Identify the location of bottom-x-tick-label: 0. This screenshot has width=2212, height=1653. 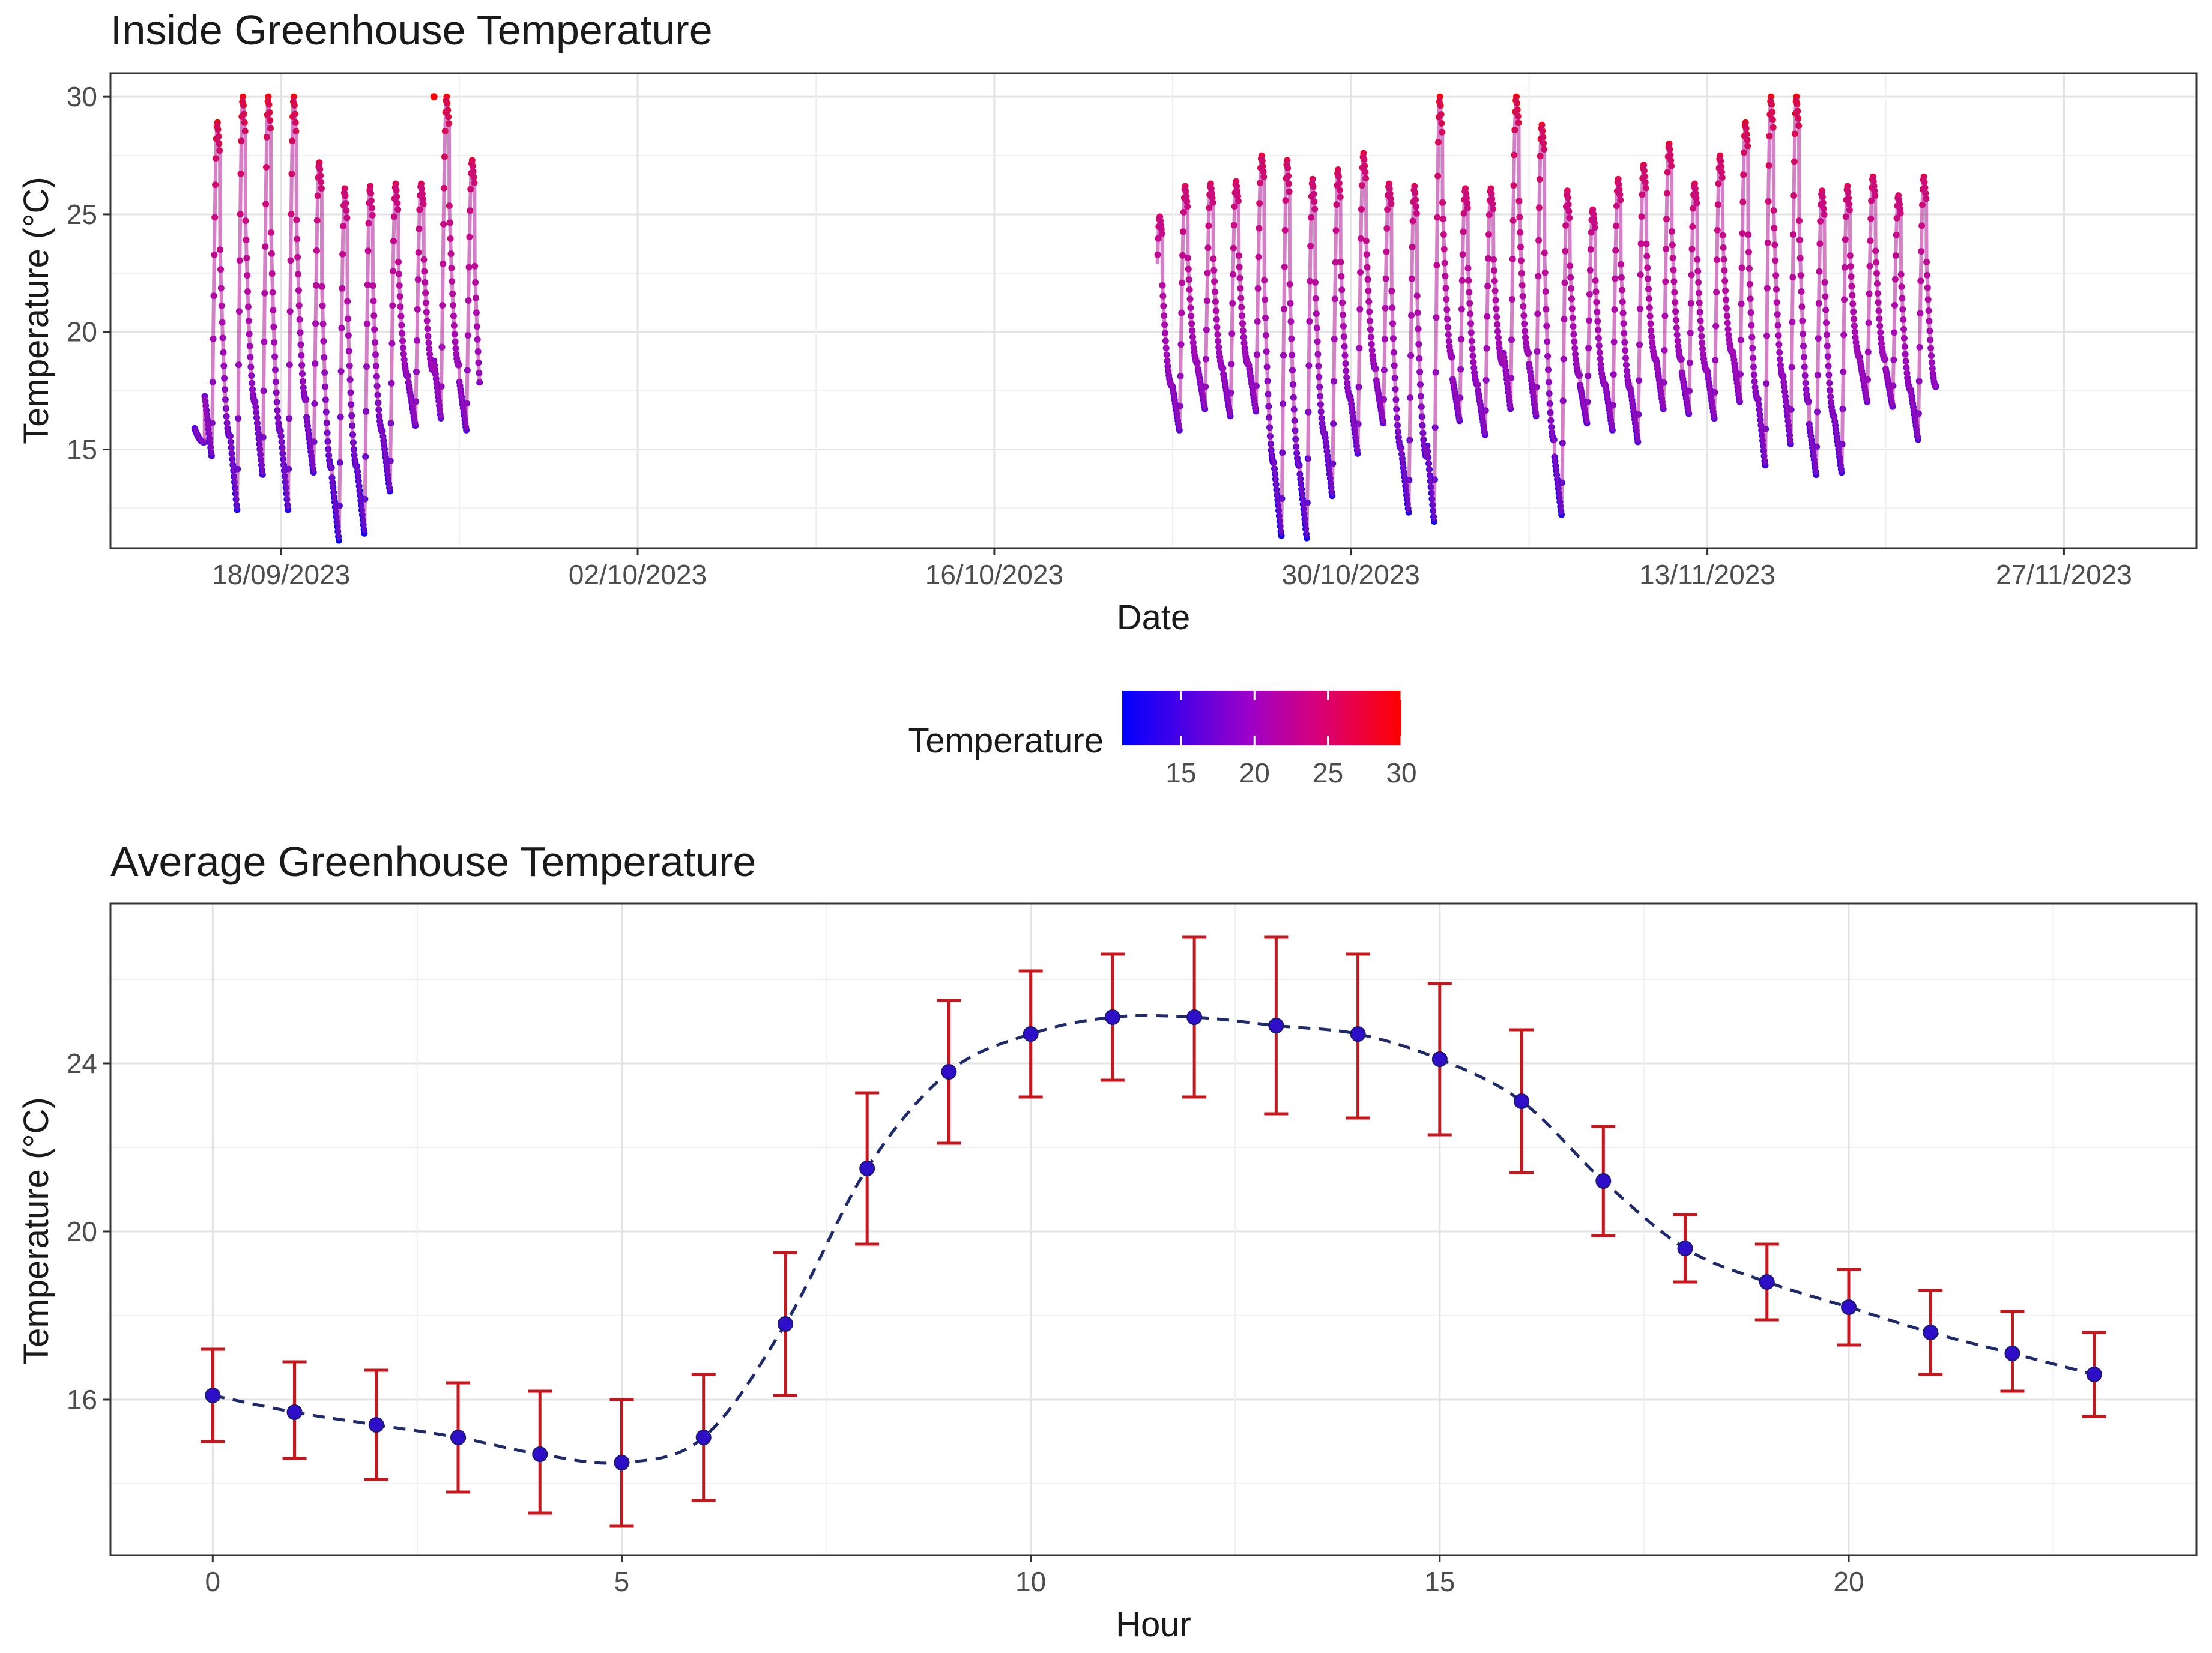
(212, 1581).